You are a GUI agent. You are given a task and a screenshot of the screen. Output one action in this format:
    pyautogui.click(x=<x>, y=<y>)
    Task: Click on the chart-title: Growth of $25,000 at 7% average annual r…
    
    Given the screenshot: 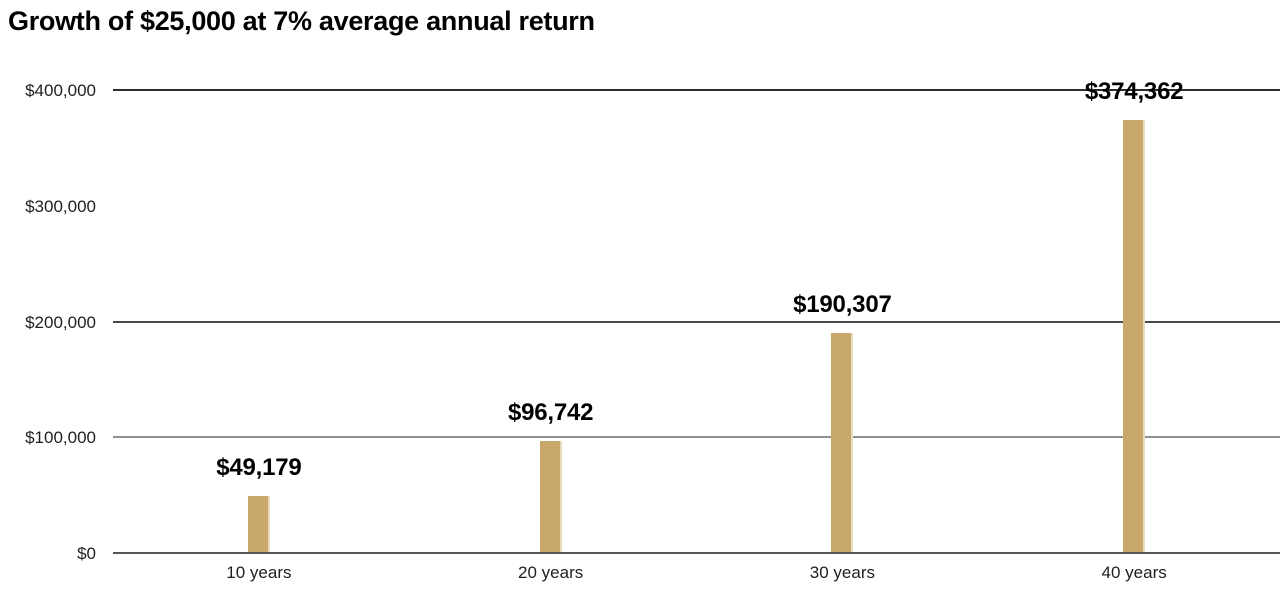 What is the action you would take?
    pyautogui.click(x=301, y=21)
    